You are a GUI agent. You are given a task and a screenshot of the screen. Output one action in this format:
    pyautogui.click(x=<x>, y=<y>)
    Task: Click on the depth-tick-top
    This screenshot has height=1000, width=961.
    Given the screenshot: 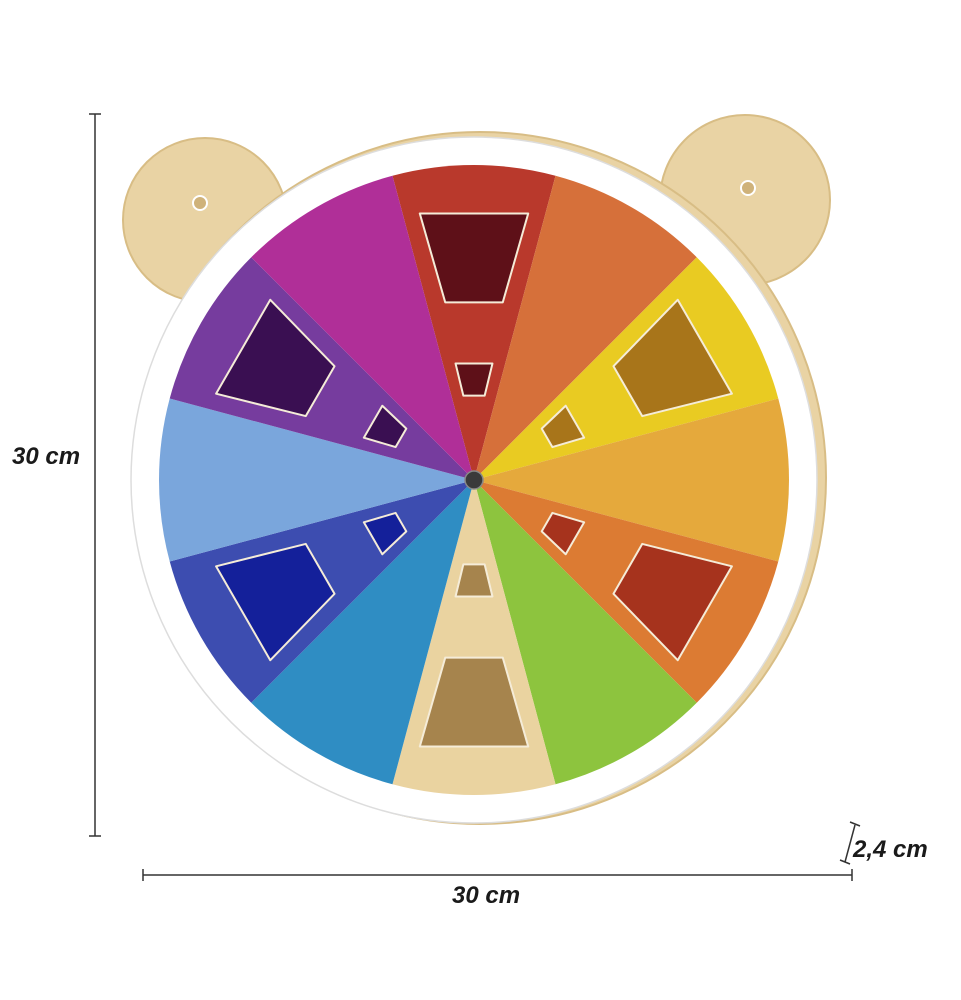 What is the action you would take?
    pyautogui.click(x=855, y=824)
    